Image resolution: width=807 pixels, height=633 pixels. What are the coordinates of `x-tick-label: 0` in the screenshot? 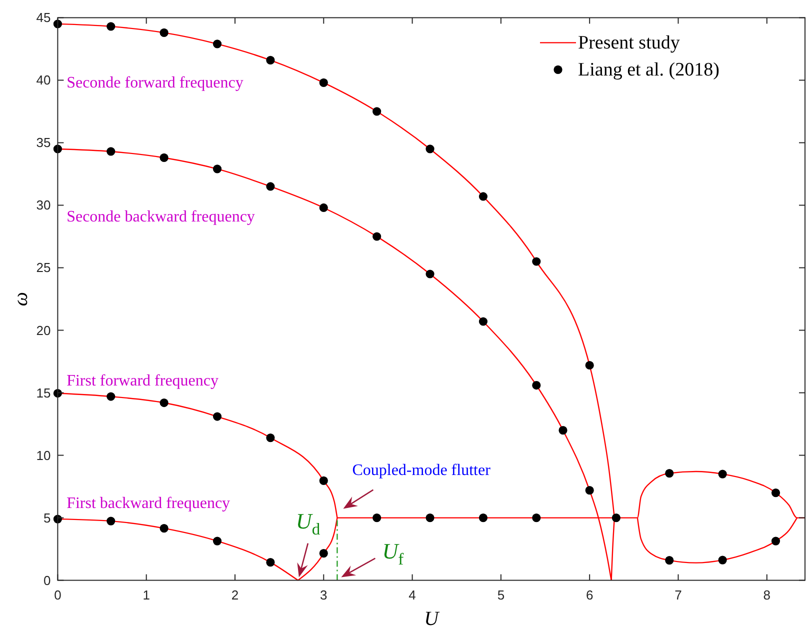 It's located at (58, 594).